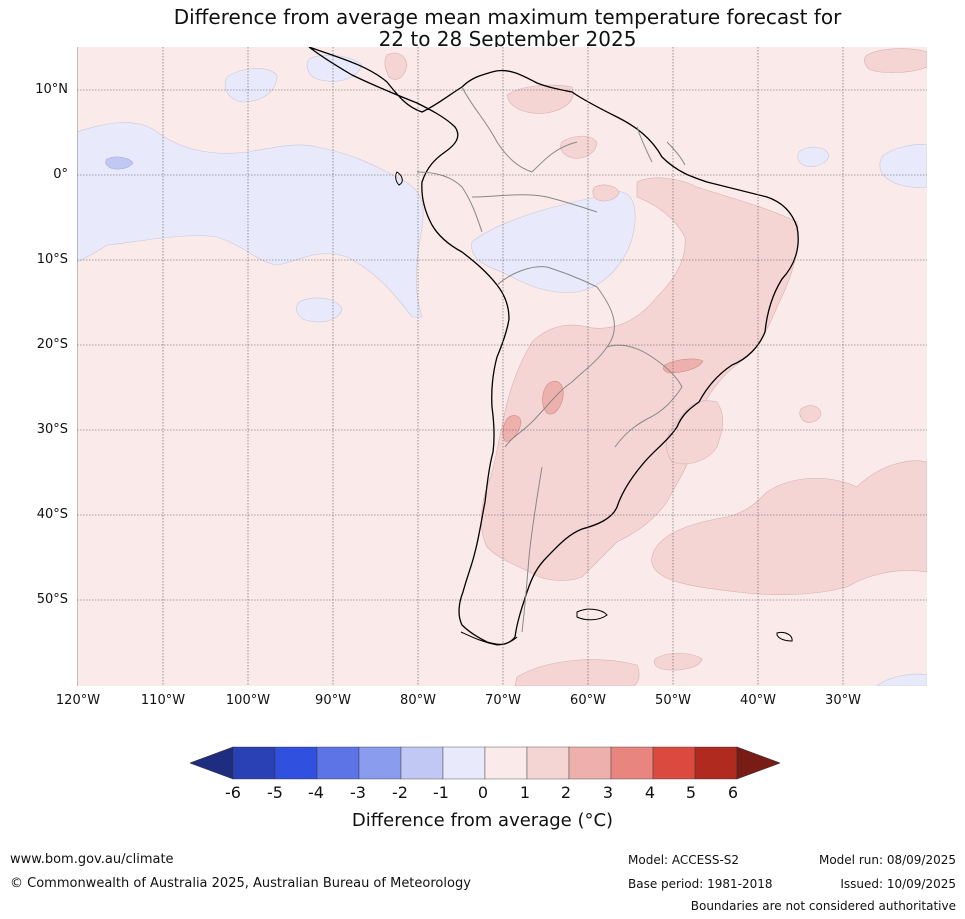 This screenshot has width=965, height=919. Describe the element at coordinates (333, 700) in the screenshot. I see `lon-label-90w: 90°W` at that location.